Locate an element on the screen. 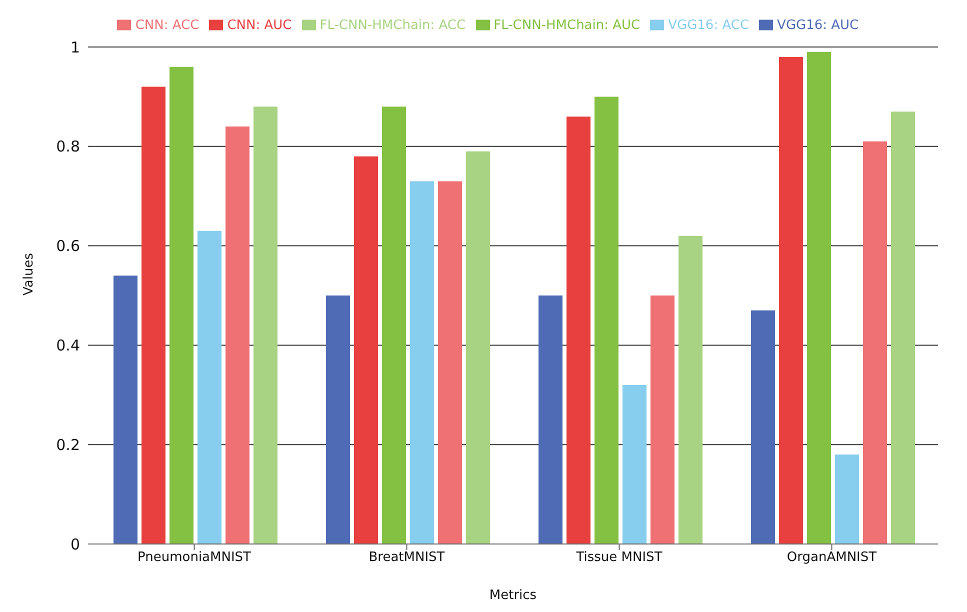  x-tick-label: Tissue MNIST is located at coordinates (618, 558).